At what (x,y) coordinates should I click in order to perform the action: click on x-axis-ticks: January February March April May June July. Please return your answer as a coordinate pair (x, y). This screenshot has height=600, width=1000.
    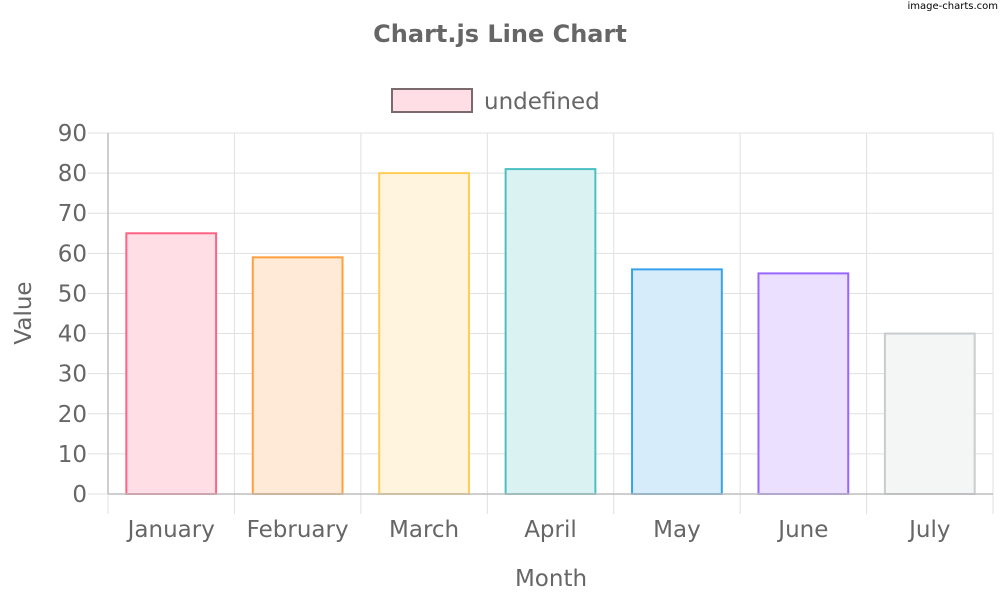
    Looking at the image, I should click on (538, 530).